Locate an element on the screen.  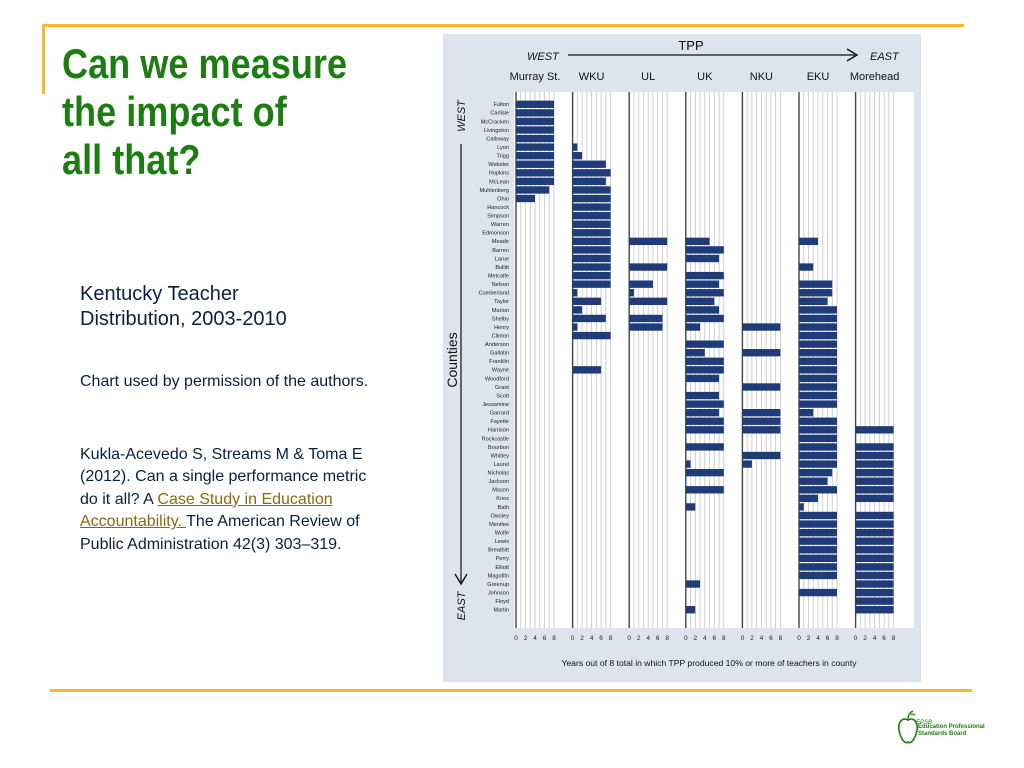
bar-nku-gallatin is located at coordinates (761, 353).